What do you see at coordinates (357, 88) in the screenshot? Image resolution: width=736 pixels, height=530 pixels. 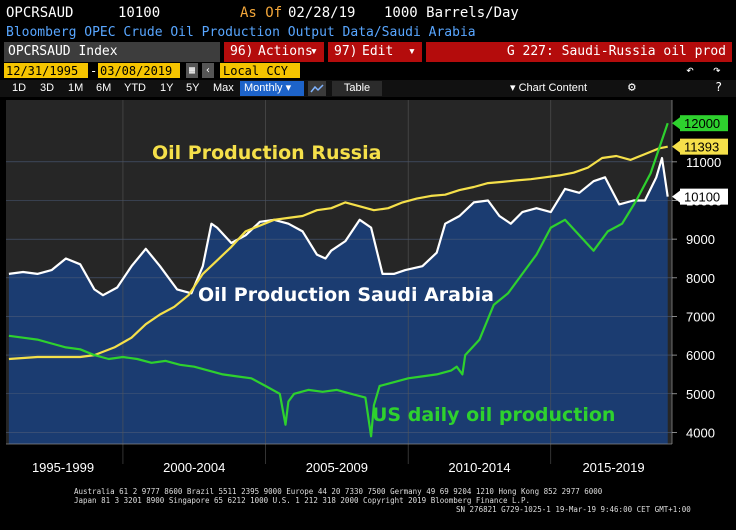 I see `table-button: Table` at bounding box center [357, 88].